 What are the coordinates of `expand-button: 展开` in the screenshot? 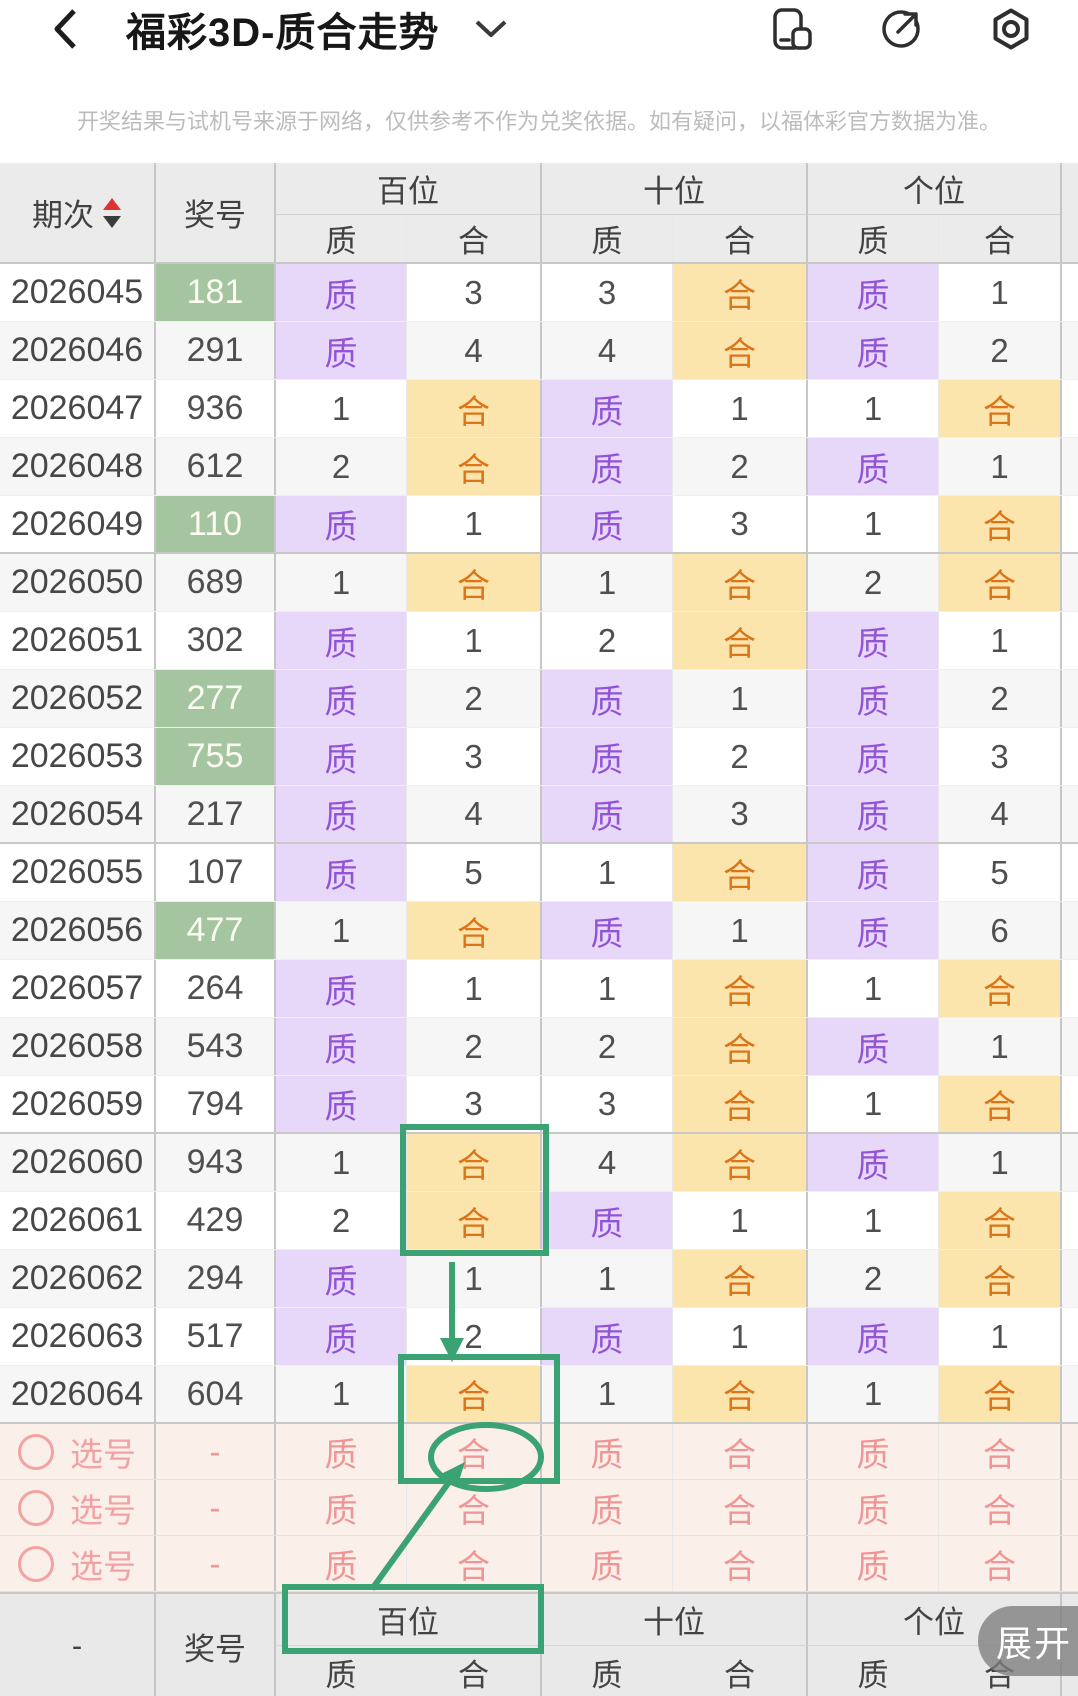 It's located at (1027, 1641).